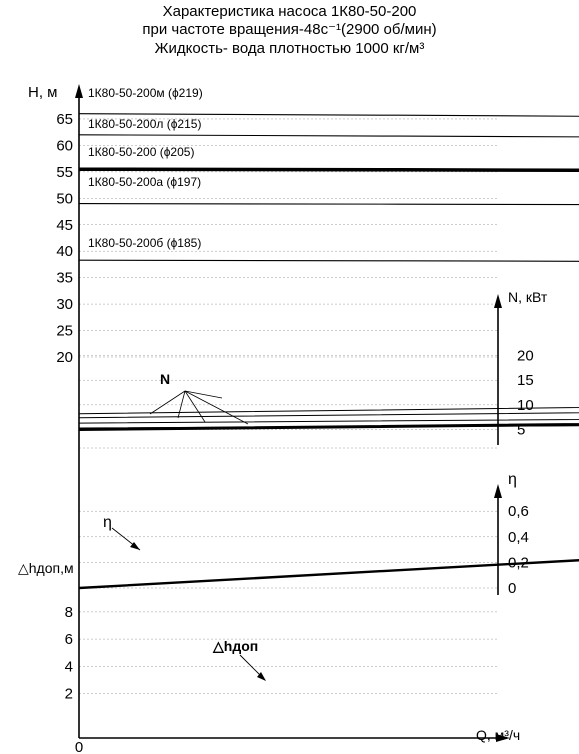 The height and width of the screenshot is (754, 579). I want to click on npsh-axis-label: △hдоп,м, so click(46, 568).